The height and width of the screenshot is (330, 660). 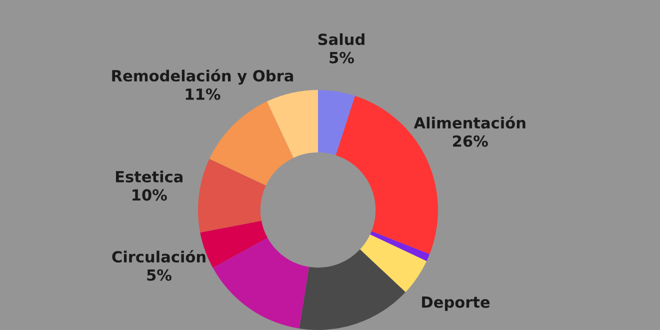 What do you see at coordinates (149, 195) in the screenshot?
I see `data-label: 10%` at bounding box center [149, 195].